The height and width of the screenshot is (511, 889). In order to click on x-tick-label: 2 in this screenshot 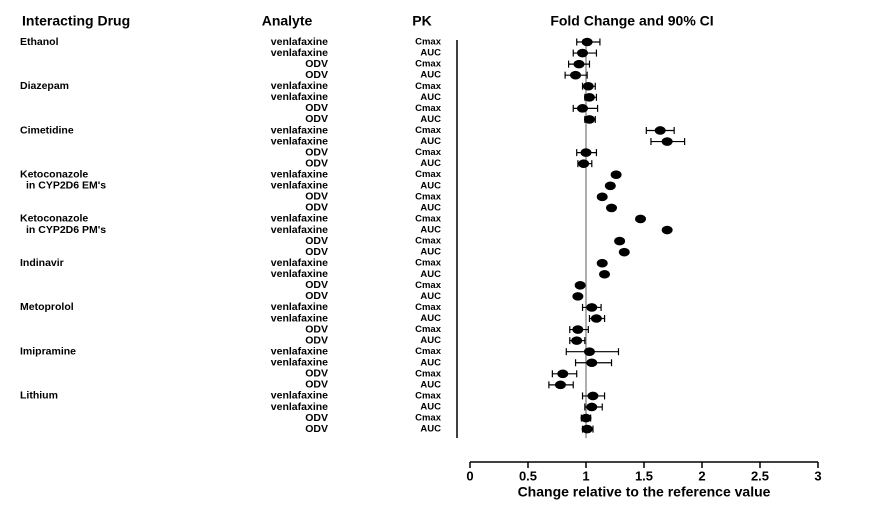, I will do `click(701, 475)`.